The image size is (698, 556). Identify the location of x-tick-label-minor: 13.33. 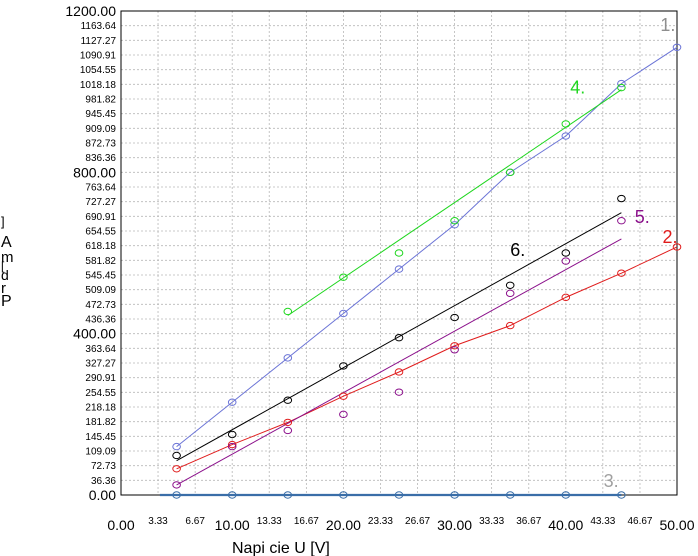
(269, 521).